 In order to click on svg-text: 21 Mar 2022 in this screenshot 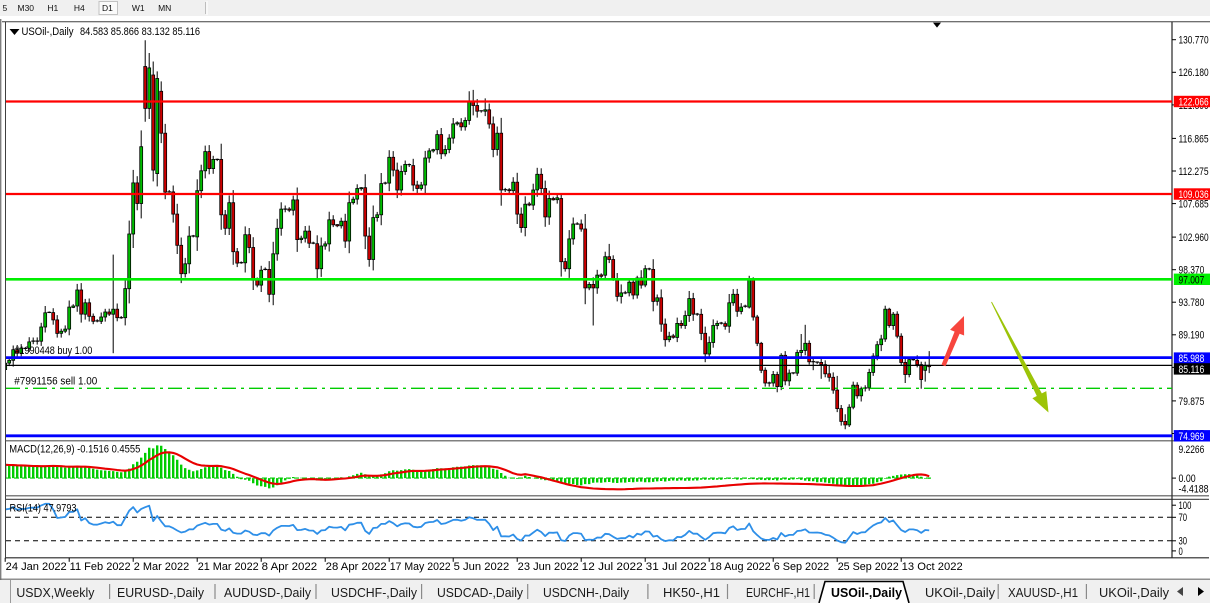, I will do `click(228, 567)`.